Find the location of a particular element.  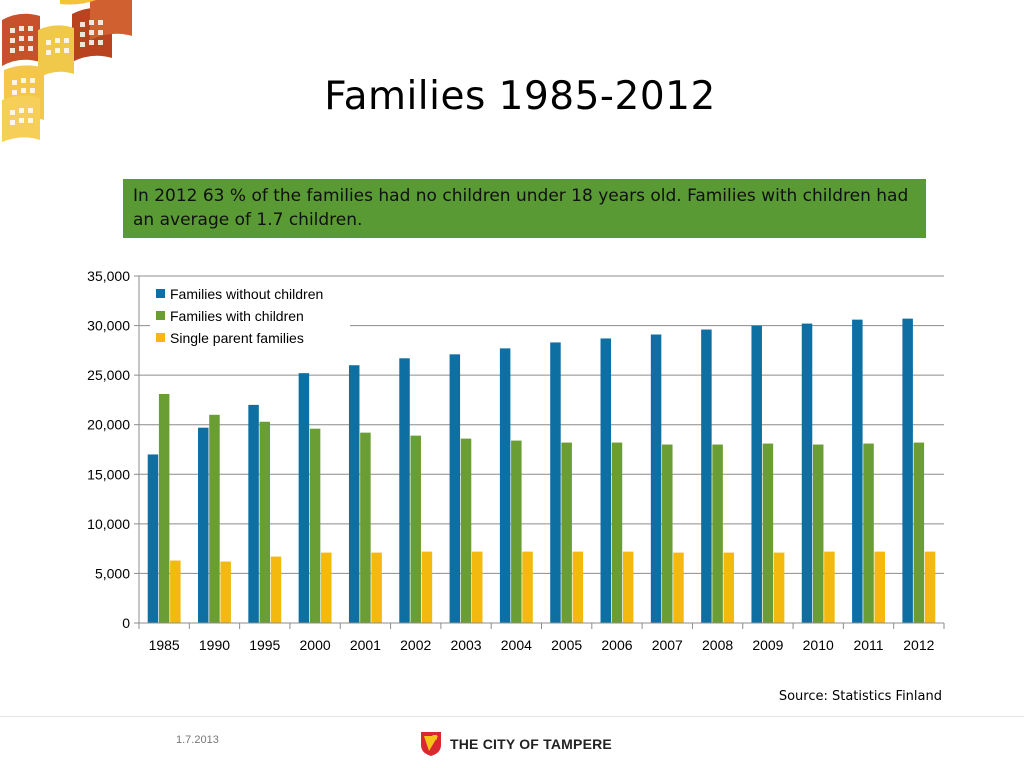

x-tick-label: 1990 is located at coordinates (214, 645).